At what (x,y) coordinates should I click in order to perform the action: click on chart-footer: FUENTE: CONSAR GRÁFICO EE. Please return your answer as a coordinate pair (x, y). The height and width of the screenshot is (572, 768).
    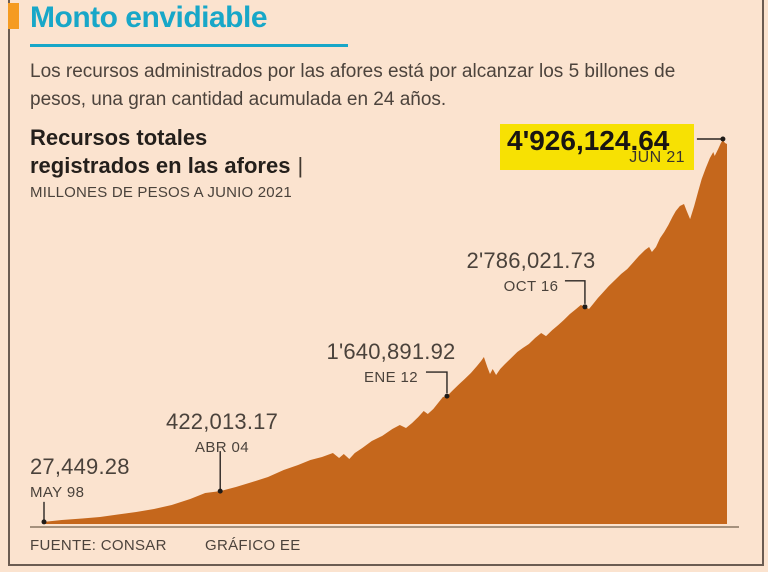
    Looking at the image, I should click on (380, 545).